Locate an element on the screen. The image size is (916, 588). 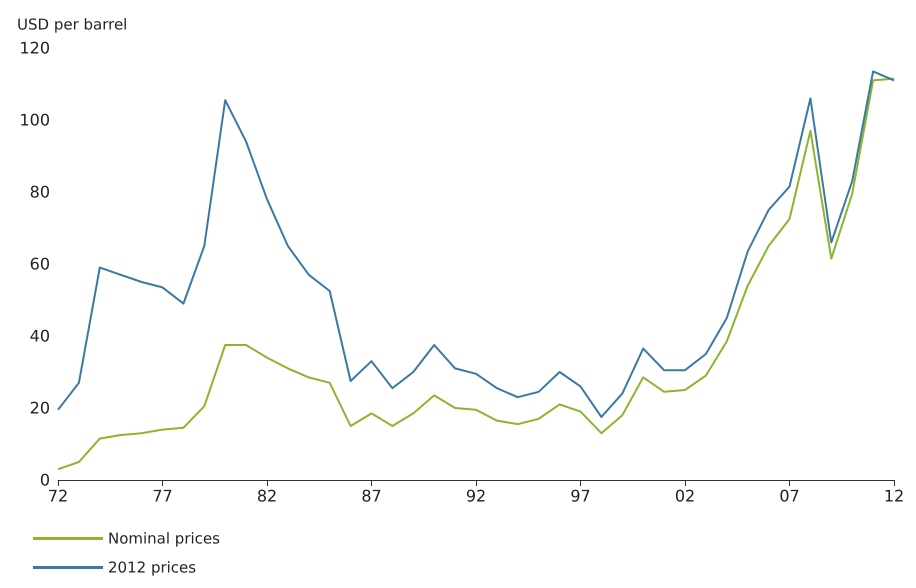
x-tick-label: 02 is located at coordinates (685, 496).